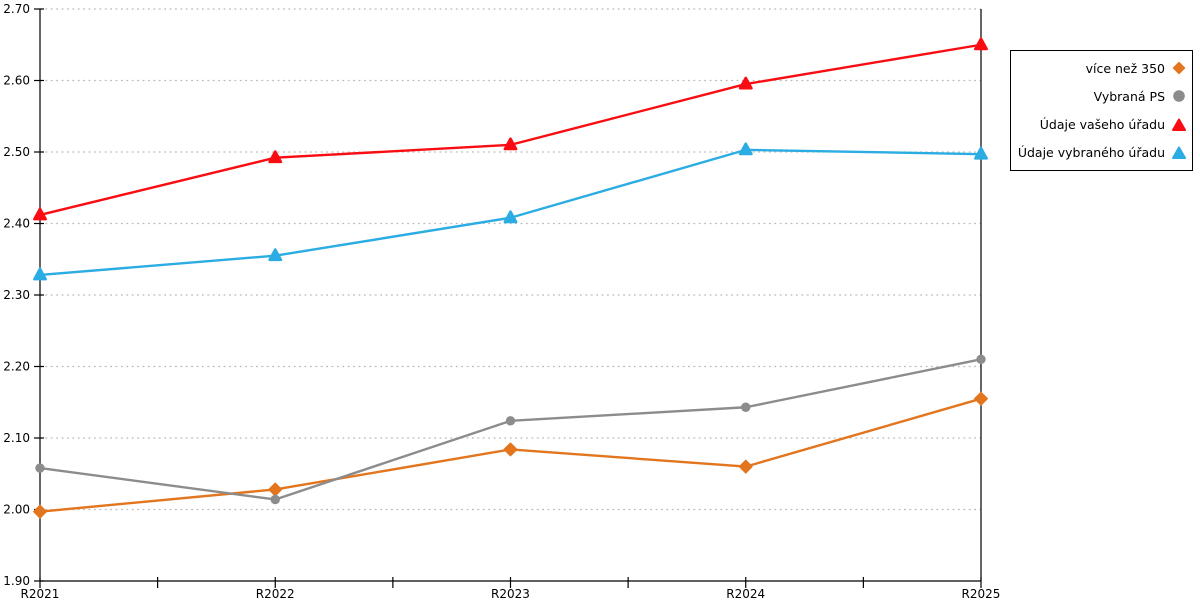 This screenshot has height=600, width=1200. I want to click on legend-item-label: Vybraná PS, so click(1129, 96).